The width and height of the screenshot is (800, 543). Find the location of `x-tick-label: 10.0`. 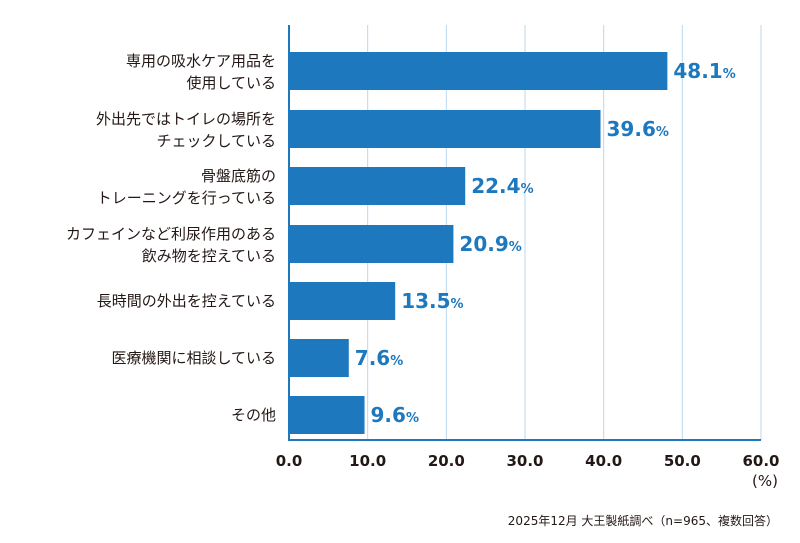

x-tick-label: 10.0 is located at coordinates (367, 461).